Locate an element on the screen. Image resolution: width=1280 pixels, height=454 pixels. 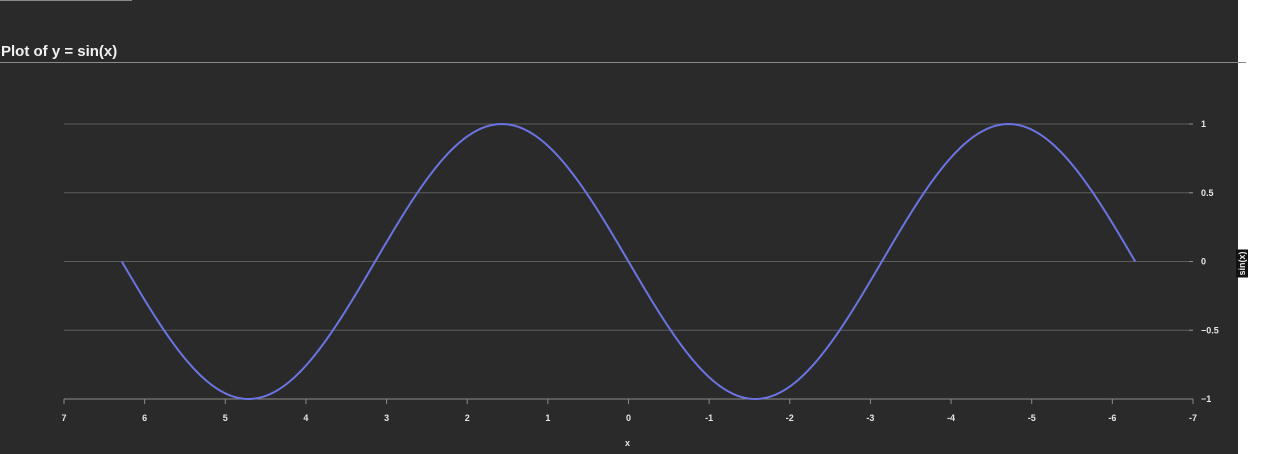
x-tick-label-8: -1 is located at coordinates (709, 418).